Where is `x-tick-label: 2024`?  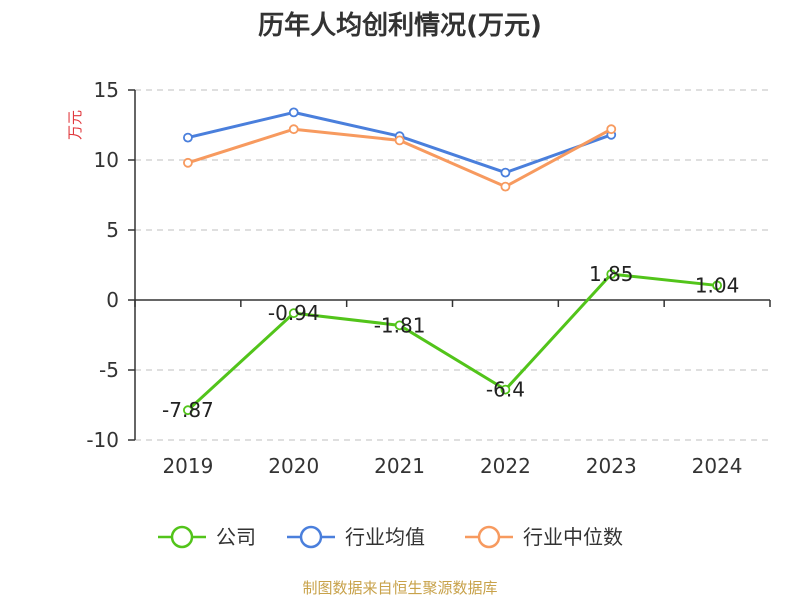 x-tick-label: 2024 is located at coordinates (717, 466).